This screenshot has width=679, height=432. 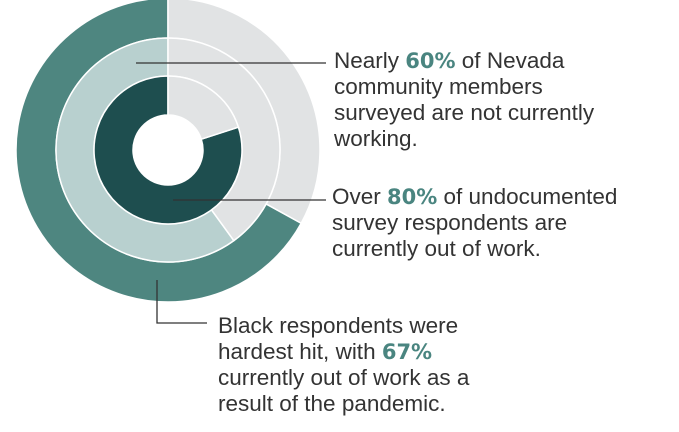 What do you see at coordinates (181, 302) in the screenshot?
I see `leader-line-black` at bounding box center [181, 302].